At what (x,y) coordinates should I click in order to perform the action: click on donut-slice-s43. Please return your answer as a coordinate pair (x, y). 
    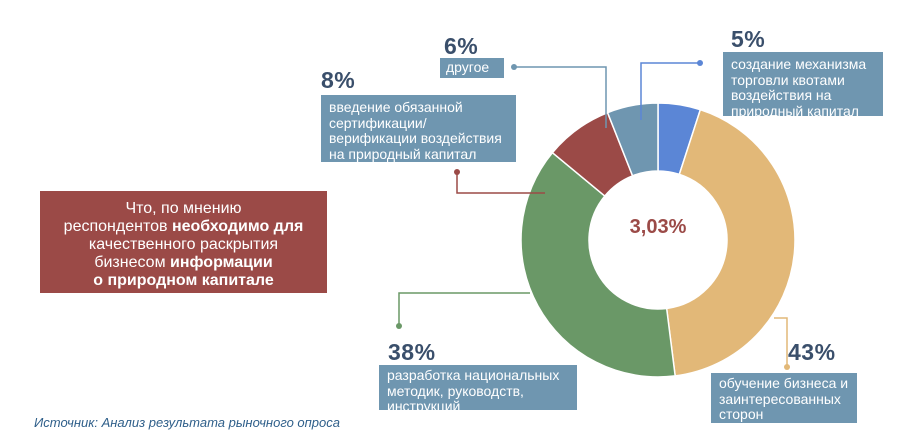
    Looking at the image, I should click on (730, 242).